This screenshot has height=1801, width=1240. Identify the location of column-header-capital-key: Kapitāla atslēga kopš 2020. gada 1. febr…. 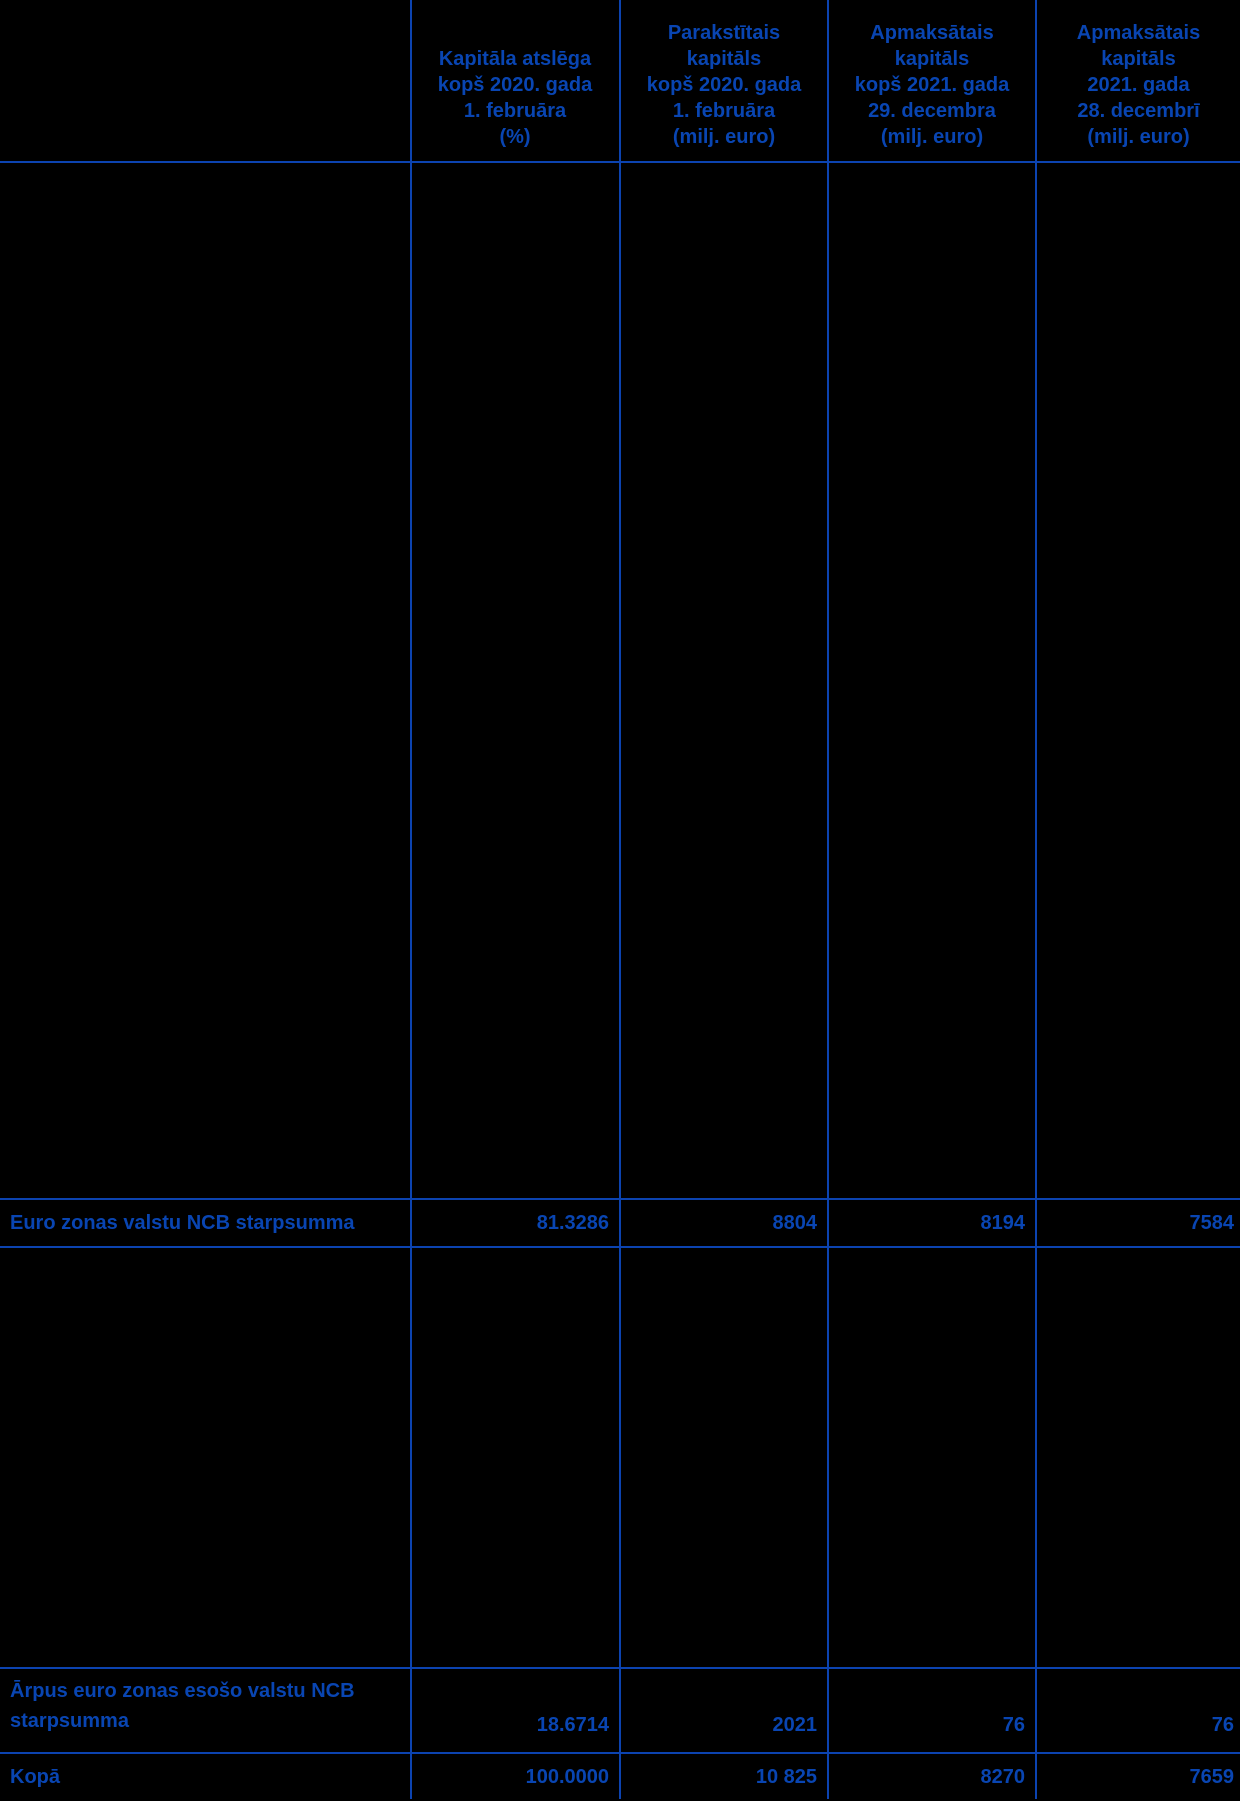
(515, 98).